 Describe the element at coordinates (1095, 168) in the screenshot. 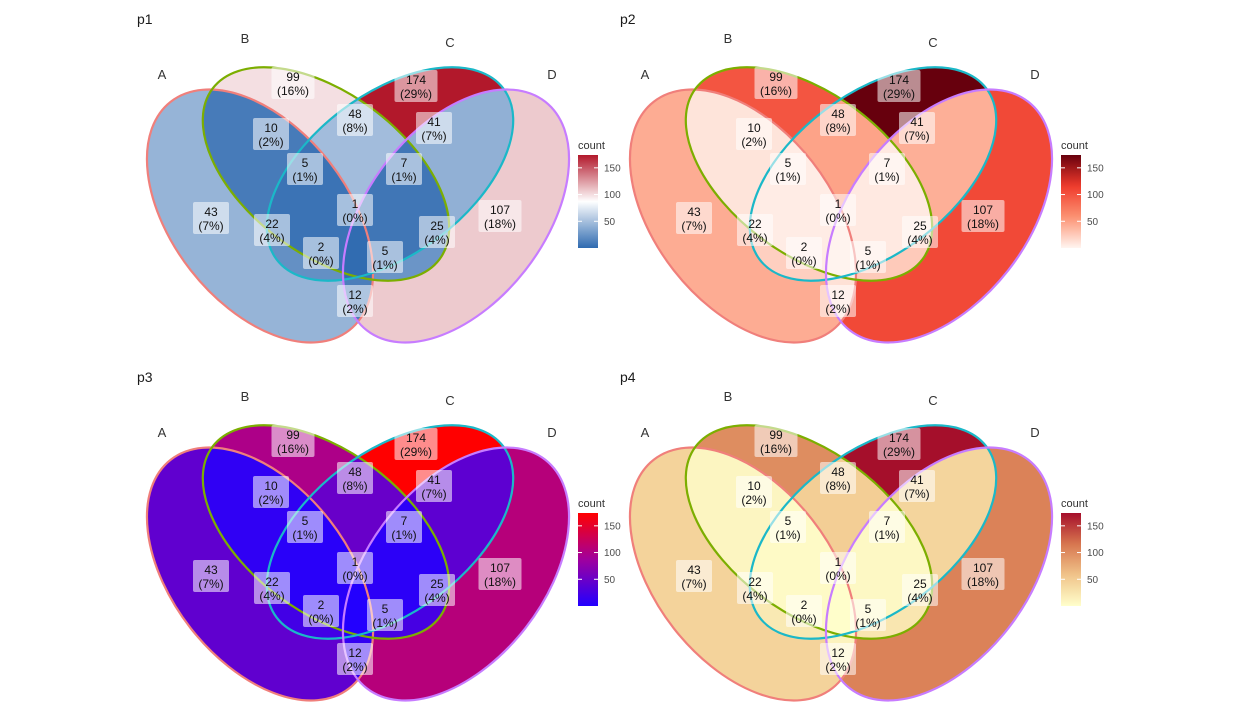

I see `legend-tick-label: 150` at that location.